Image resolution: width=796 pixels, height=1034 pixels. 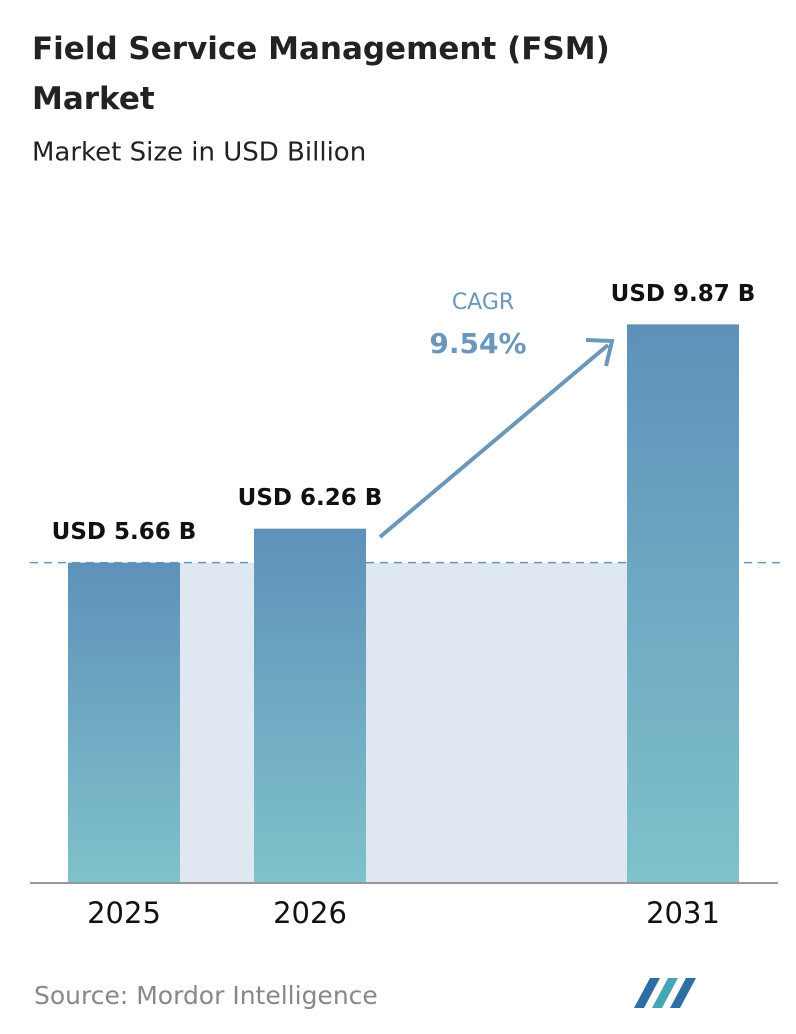 I want to click on cagr-value: 9.54%, so click(x=477, y=343).